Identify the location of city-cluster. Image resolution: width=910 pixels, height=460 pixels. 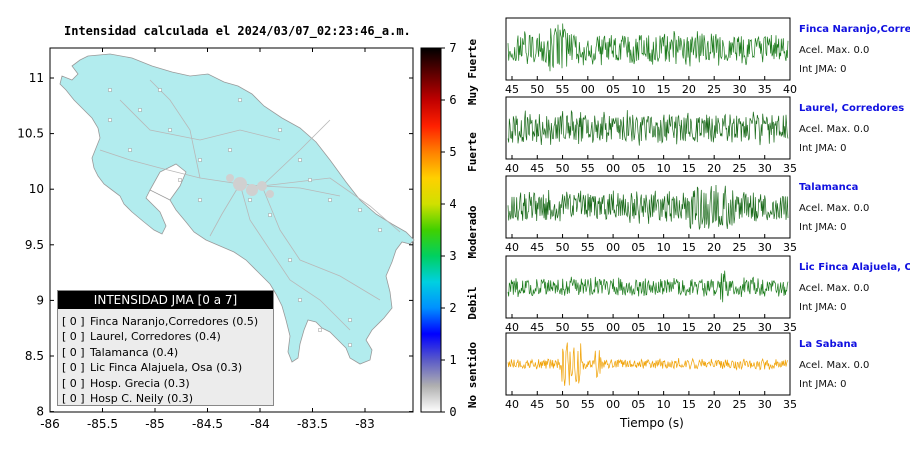
(250, 186).